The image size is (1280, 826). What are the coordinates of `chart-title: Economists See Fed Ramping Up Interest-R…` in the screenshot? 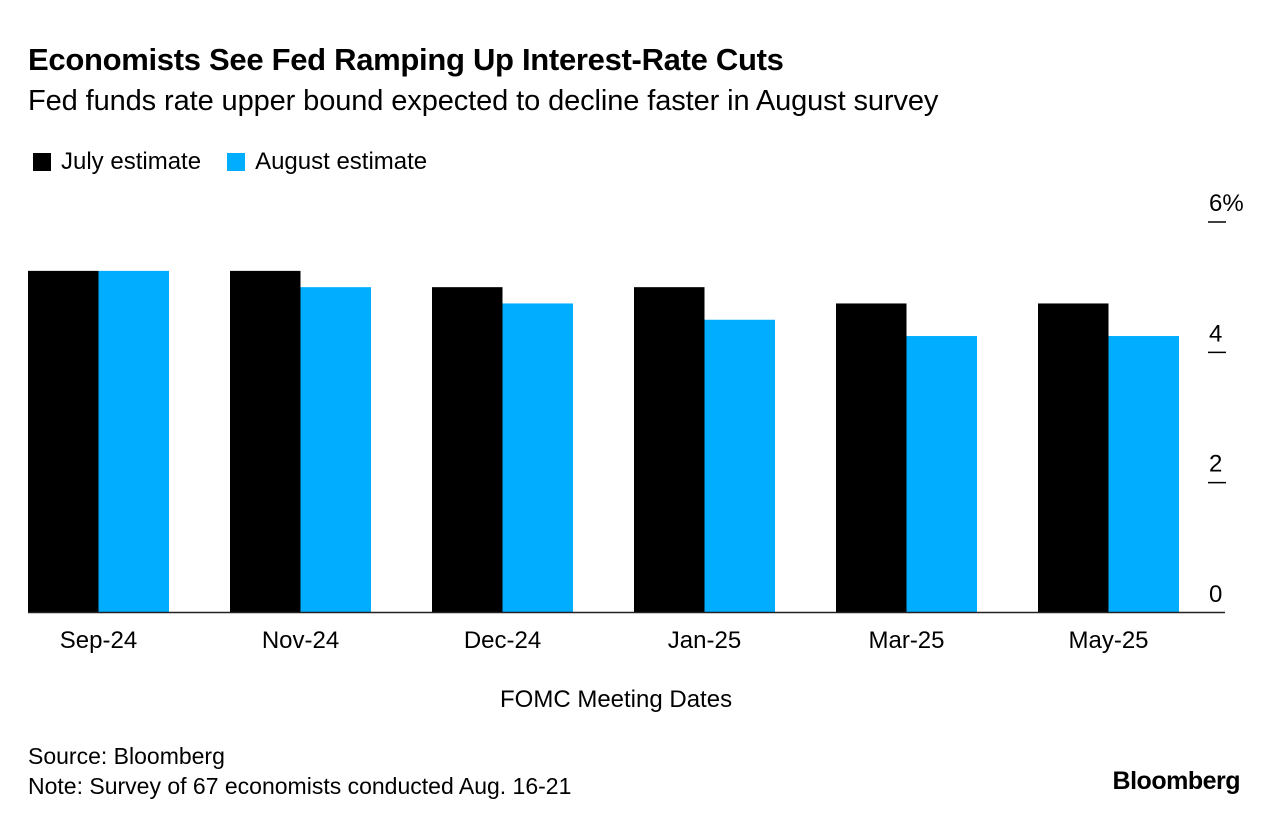 It's located at (406, 59).